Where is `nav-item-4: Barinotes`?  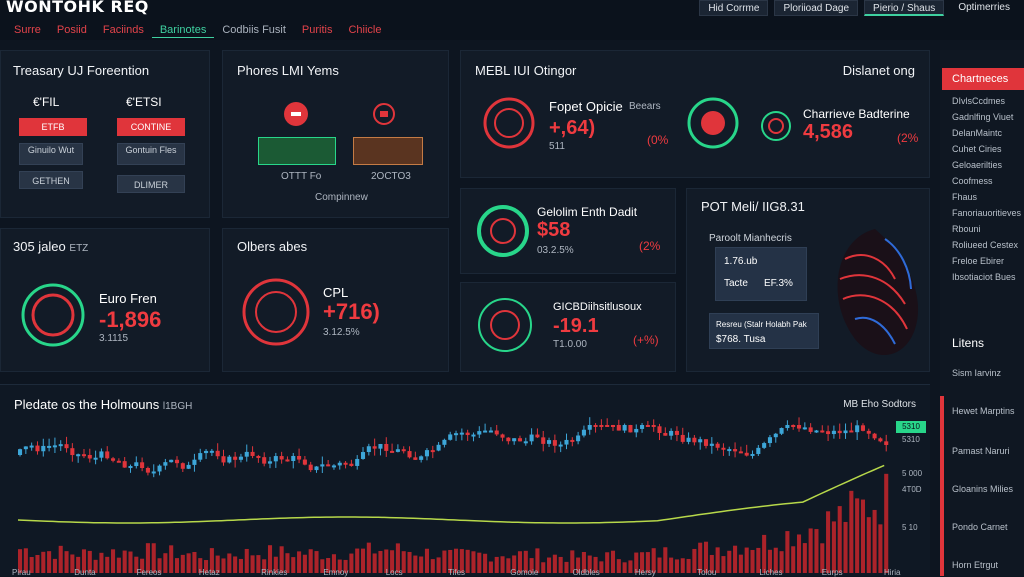 nav-item-4: Barinotes is located at coordinates (183, 30).